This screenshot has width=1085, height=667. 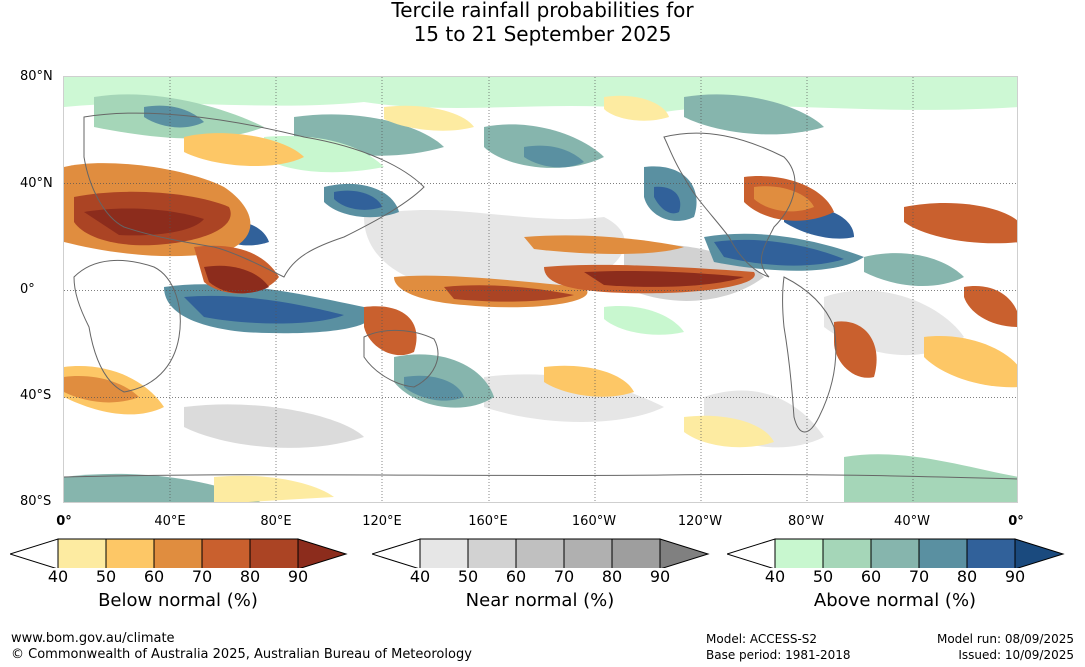 What do you see at coordinates (93, 638) in the screenshot?
I see `footer-url: www.bom.gov.au/climate` at bounding box center [93, 638].